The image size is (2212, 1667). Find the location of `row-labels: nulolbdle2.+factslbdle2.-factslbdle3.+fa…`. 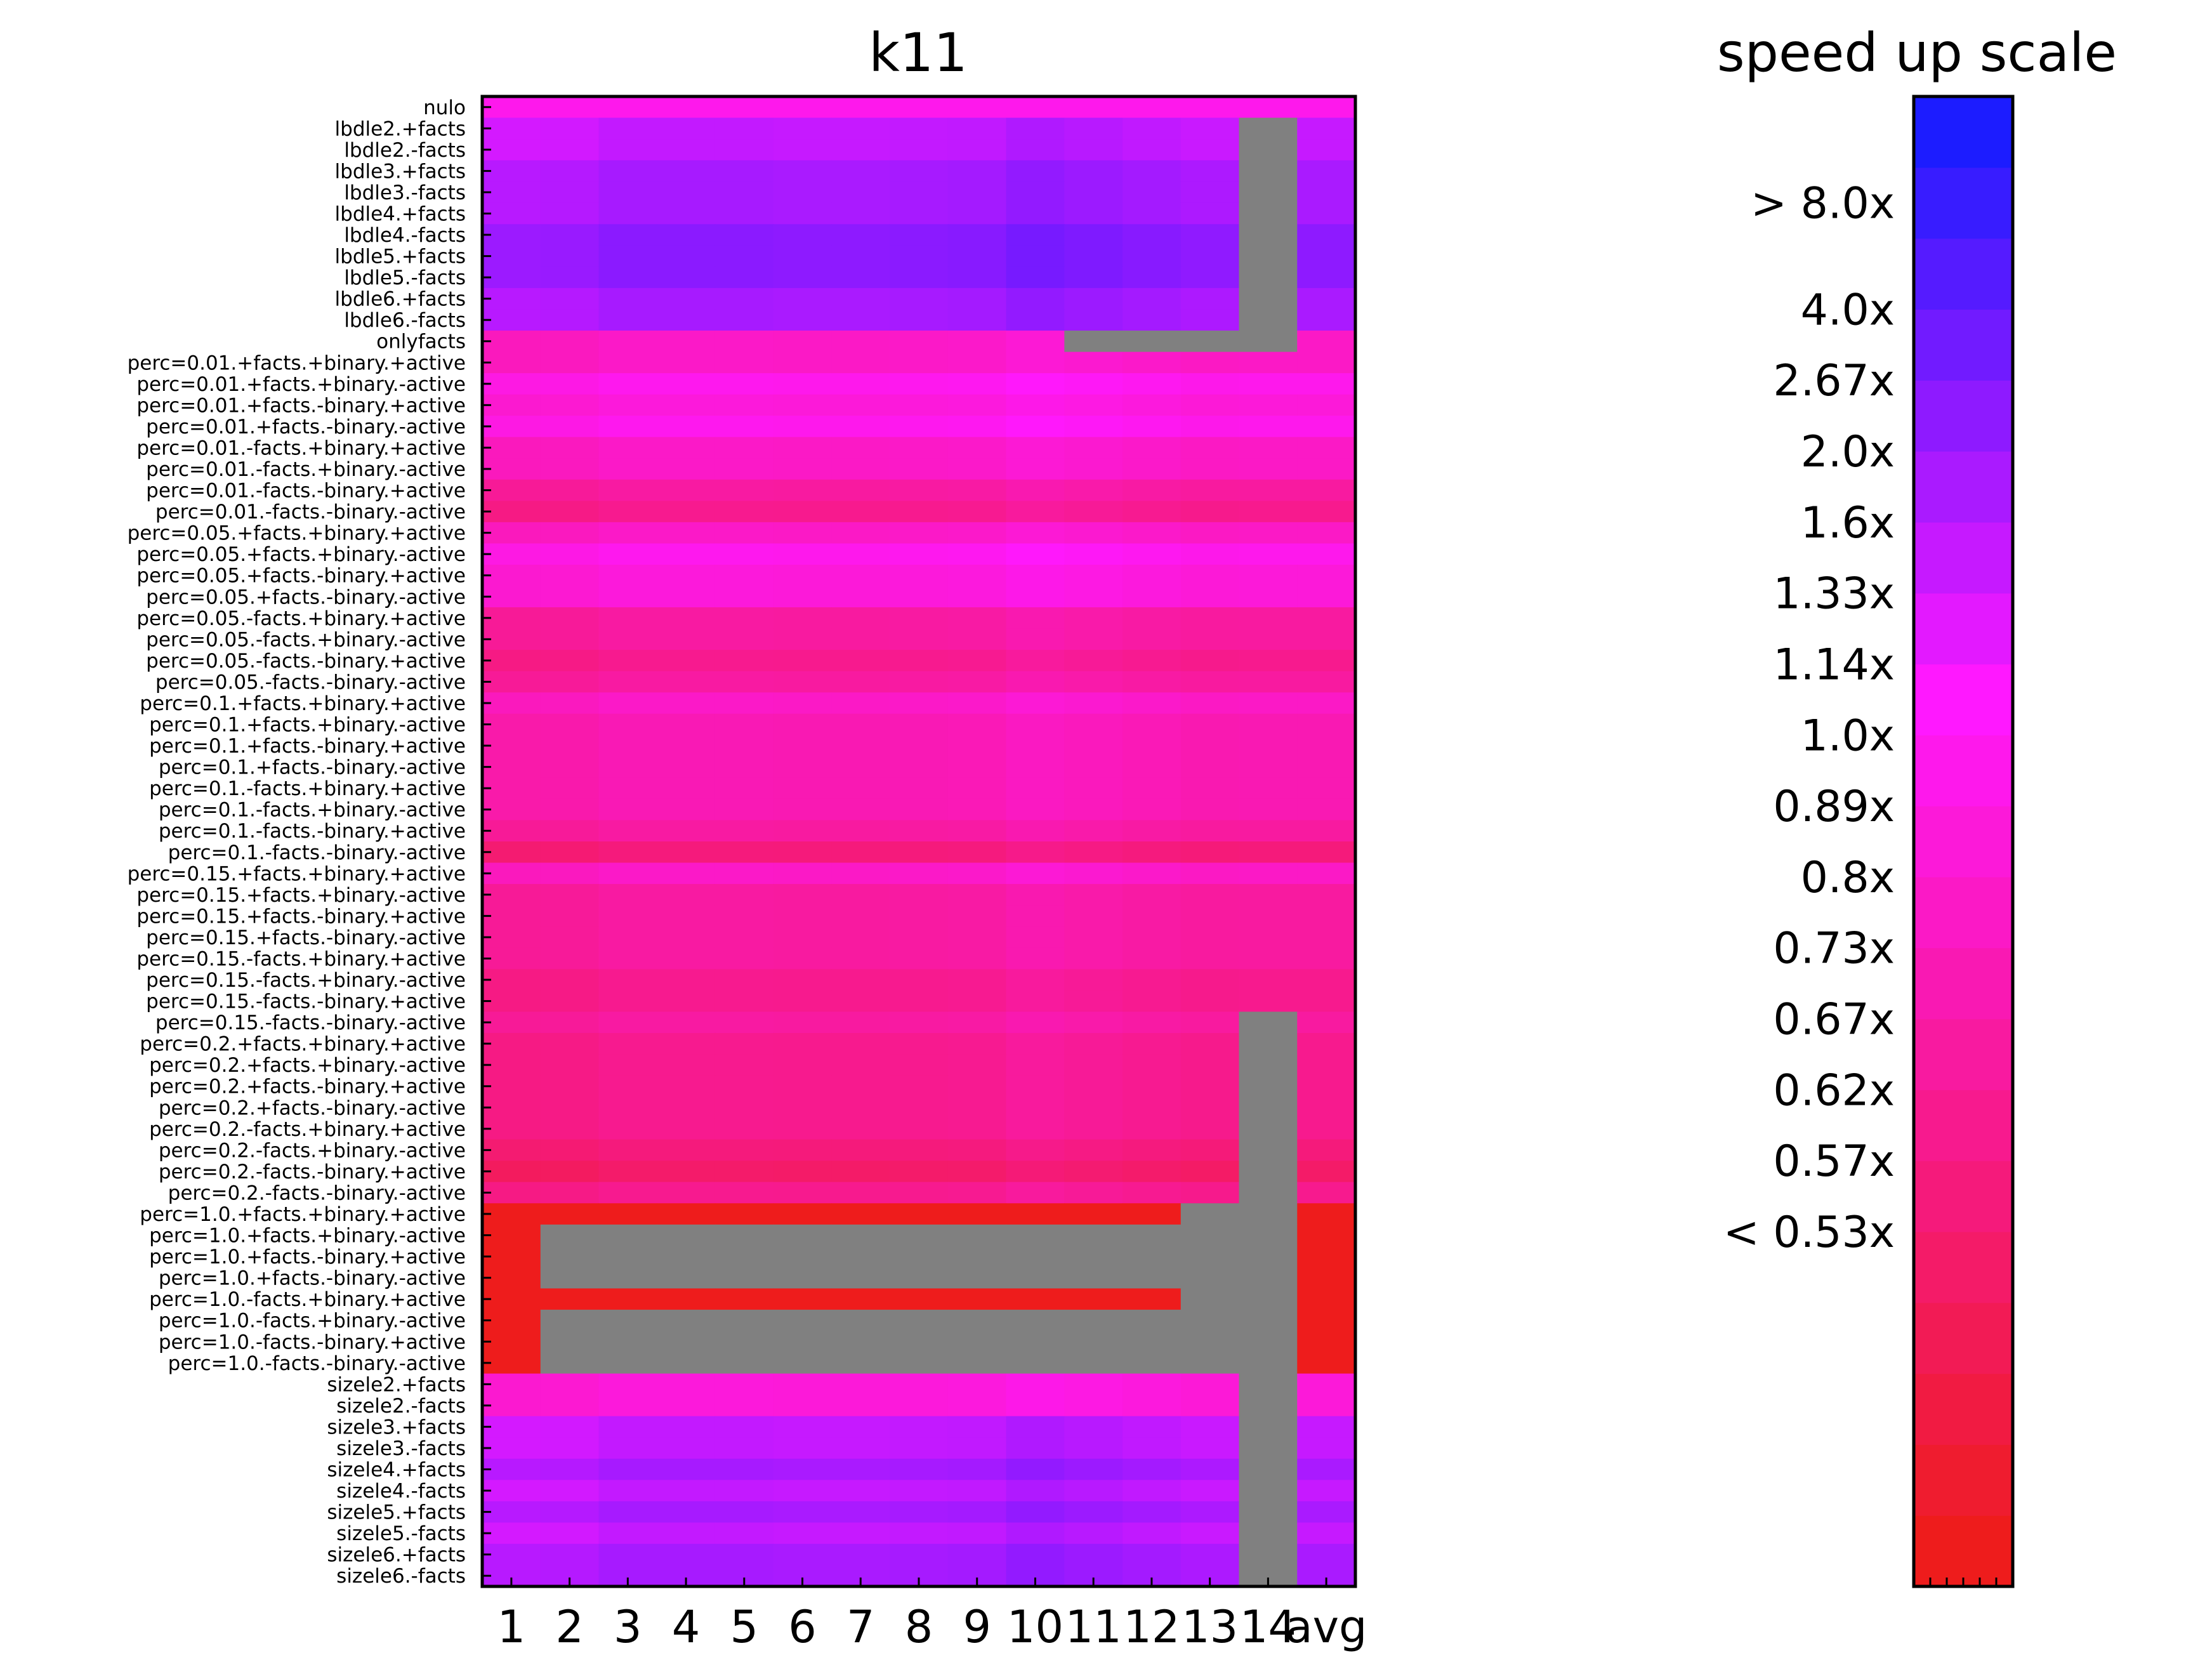

row-labels: nulolbdle2.+factslbdle2.-factslbdle3.+fa… is located at coordinates (309, 842).